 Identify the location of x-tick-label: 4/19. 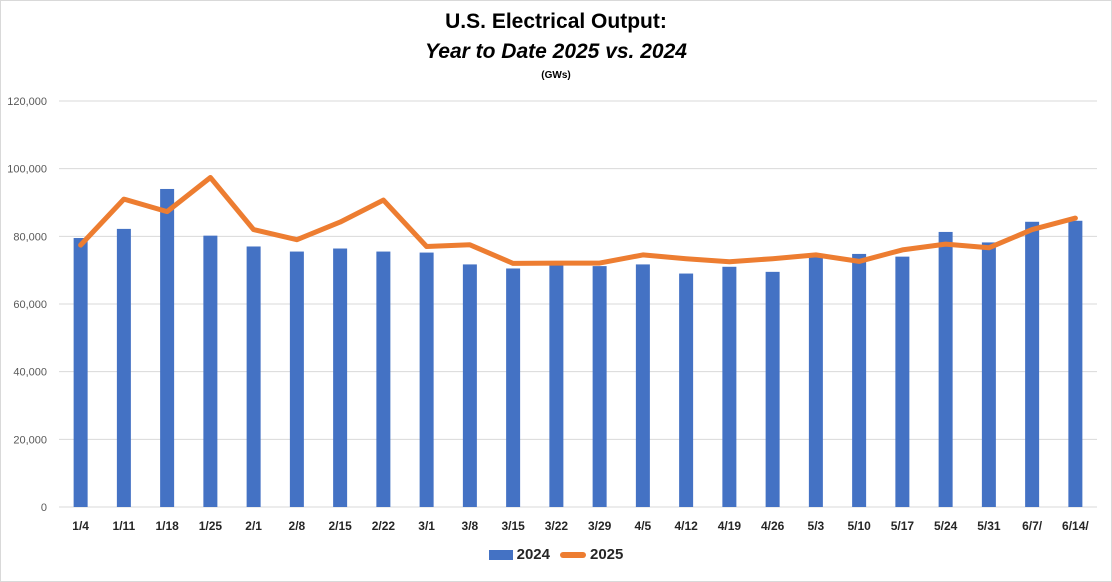
(730, 526).